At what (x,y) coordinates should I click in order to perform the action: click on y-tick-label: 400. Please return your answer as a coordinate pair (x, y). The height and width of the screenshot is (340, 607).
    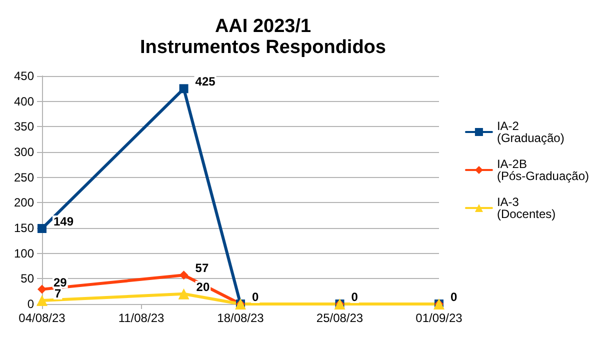
    Looking at the image, I should click on (24, 101).